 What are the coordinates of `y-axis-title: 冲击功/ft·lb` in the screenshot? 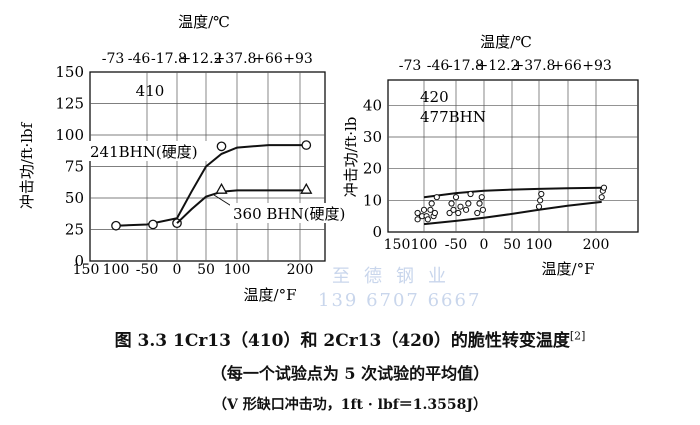 It's located at (351, 157).